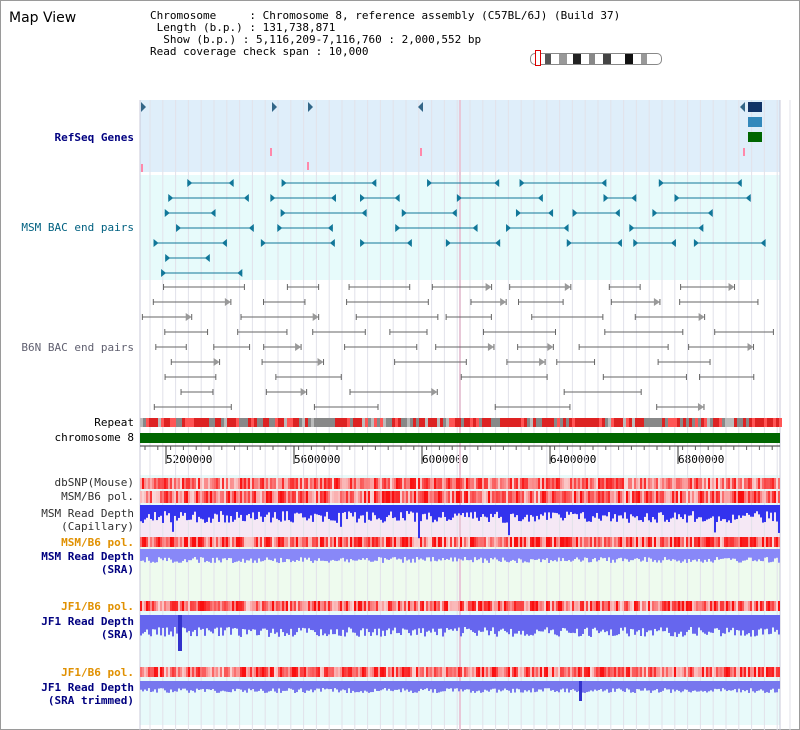 This screenshot has height=730, width=800. Describe the element at coordinates (538, 58) in the screenshot. I see `ideogram-region-marker` at that location.